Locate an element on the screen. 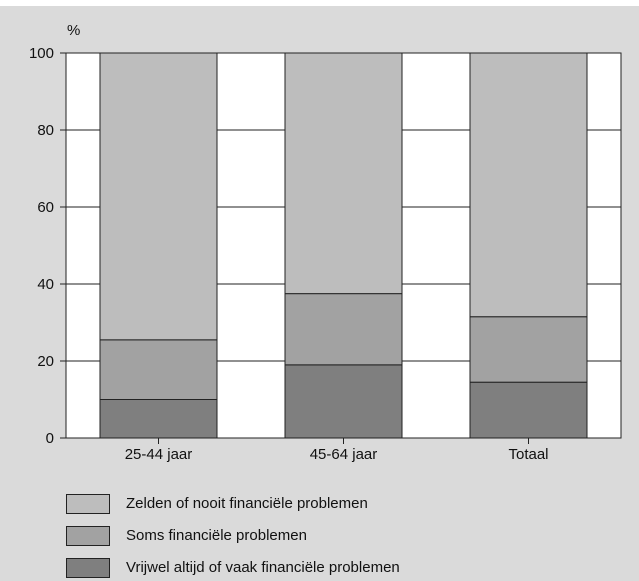  legend-label-soms: Soms financiële problemen is located at coordinates (216, 535).